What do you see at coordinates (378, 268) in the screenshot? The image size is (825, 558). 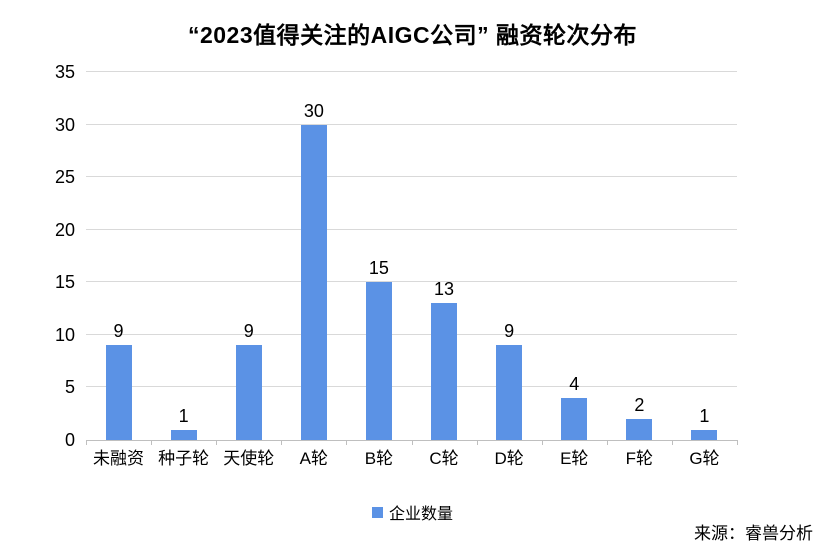 I see `bar-value-label: 15` at bounding box center [378, 268].